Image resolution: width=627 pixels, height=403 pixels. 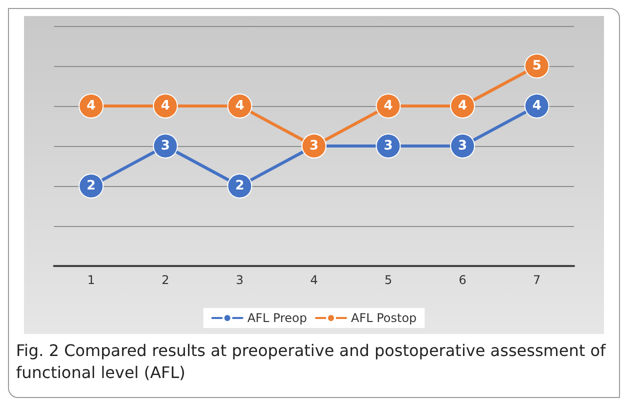 I want to click on x-tick-label: 2, so click(x=166, y=280).